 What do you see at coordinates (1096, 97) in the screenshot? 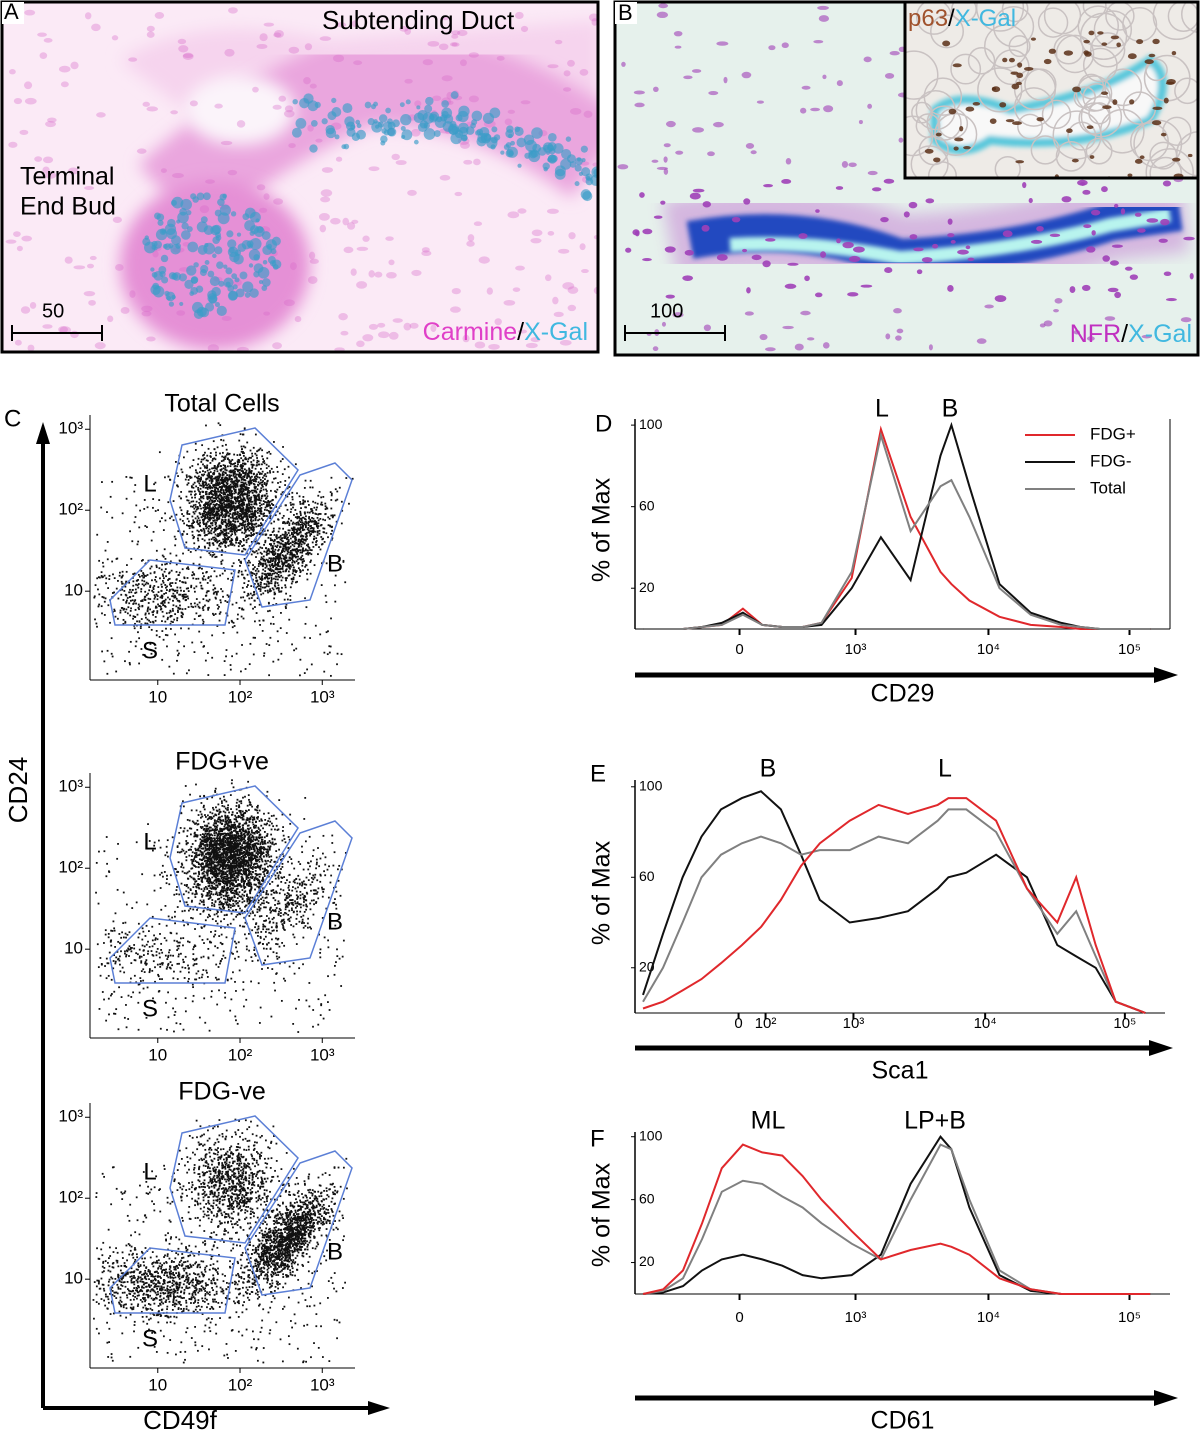
I see `fat-cell` at bounding box center [1096, 97].